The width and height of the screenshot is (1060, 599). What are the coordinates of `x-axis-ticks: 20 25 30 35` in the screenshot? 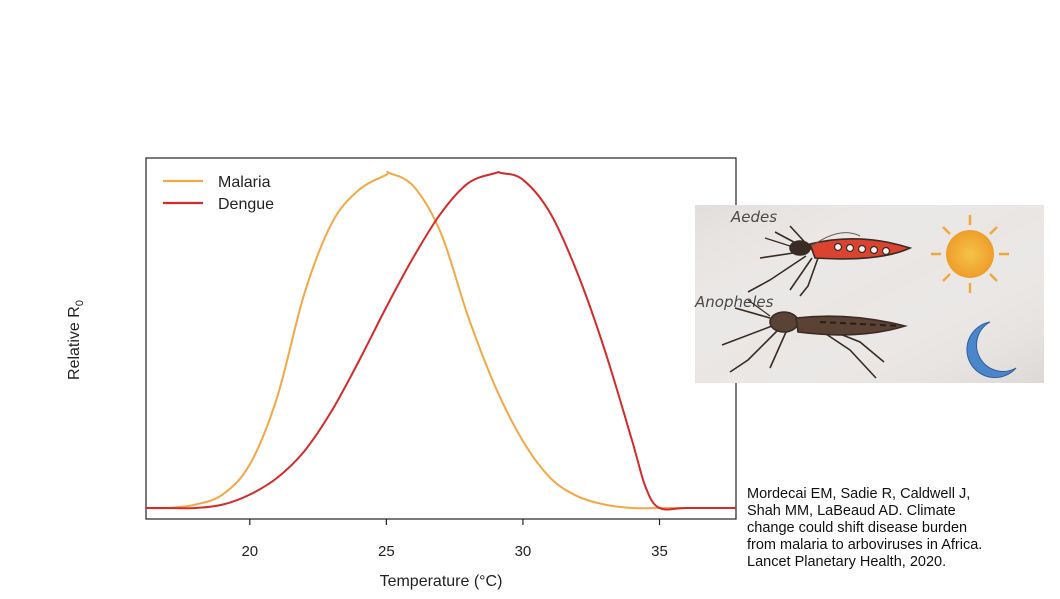 It's located at (454, 539).